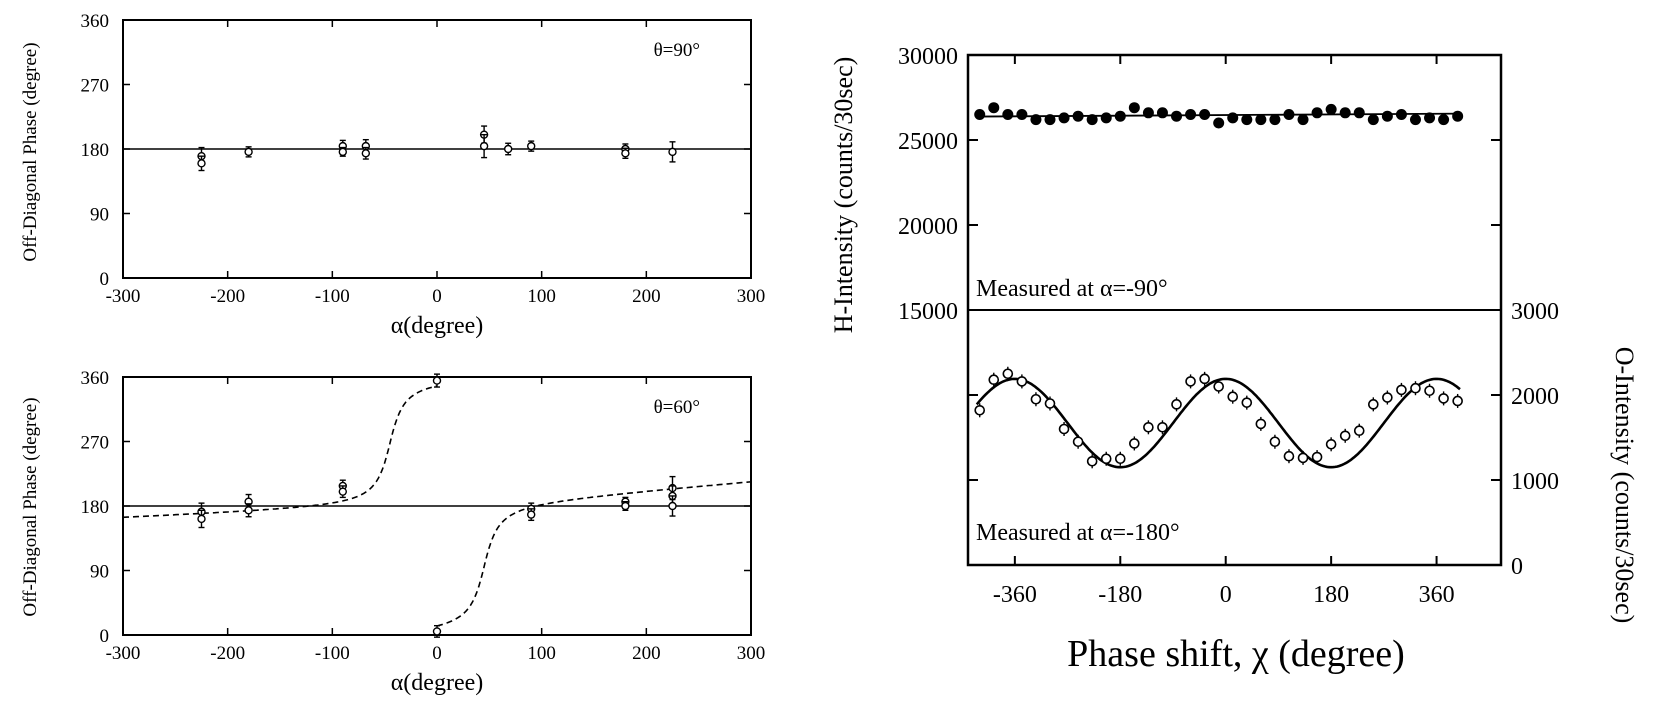 This screenshot has height=713, width=1656. I want to click on y-tick-label: 90, so click(99, 215).